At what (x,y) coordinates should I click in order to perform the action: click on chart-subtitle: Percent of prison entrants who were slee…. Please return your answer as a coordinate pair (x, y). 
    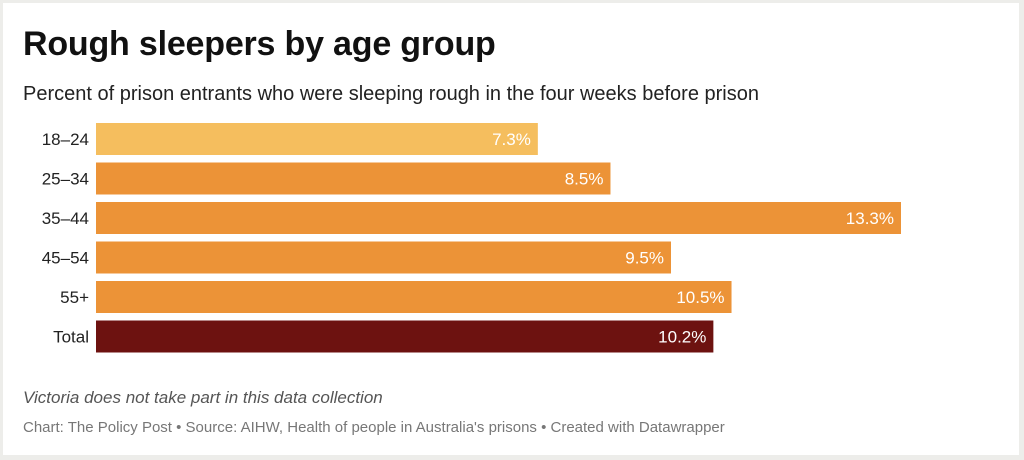
    Looking at the image, I should click on (391, 94).